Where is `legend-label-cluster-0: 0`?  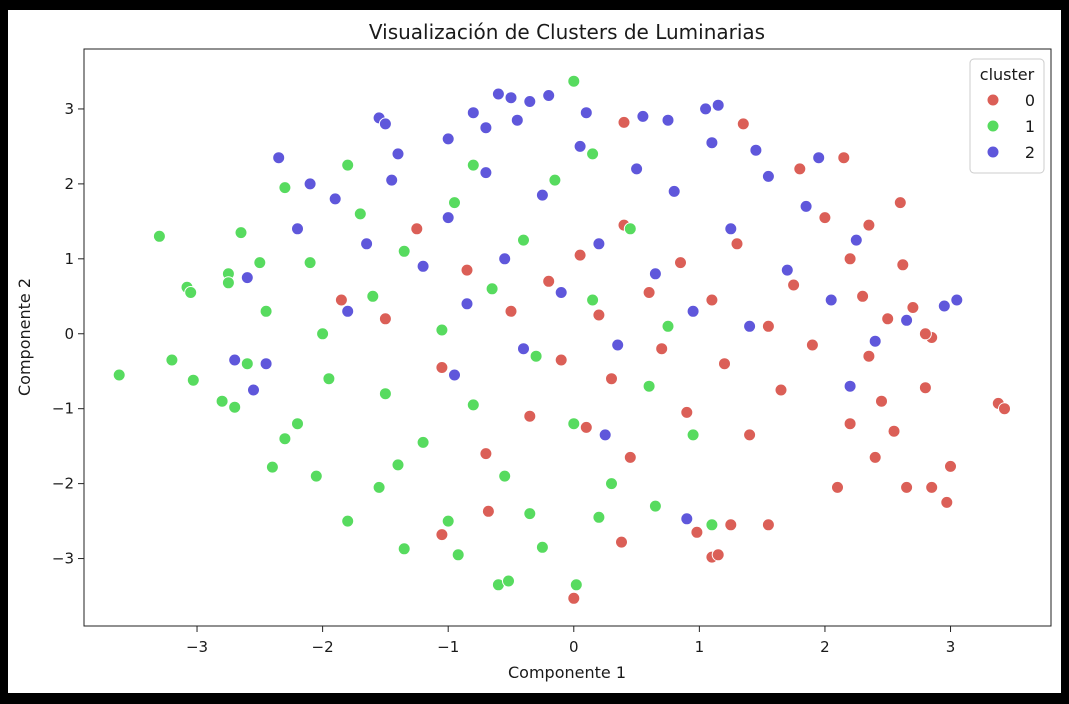
legend-label-cluster-0: 0 is located at coordinates (1030, 100).